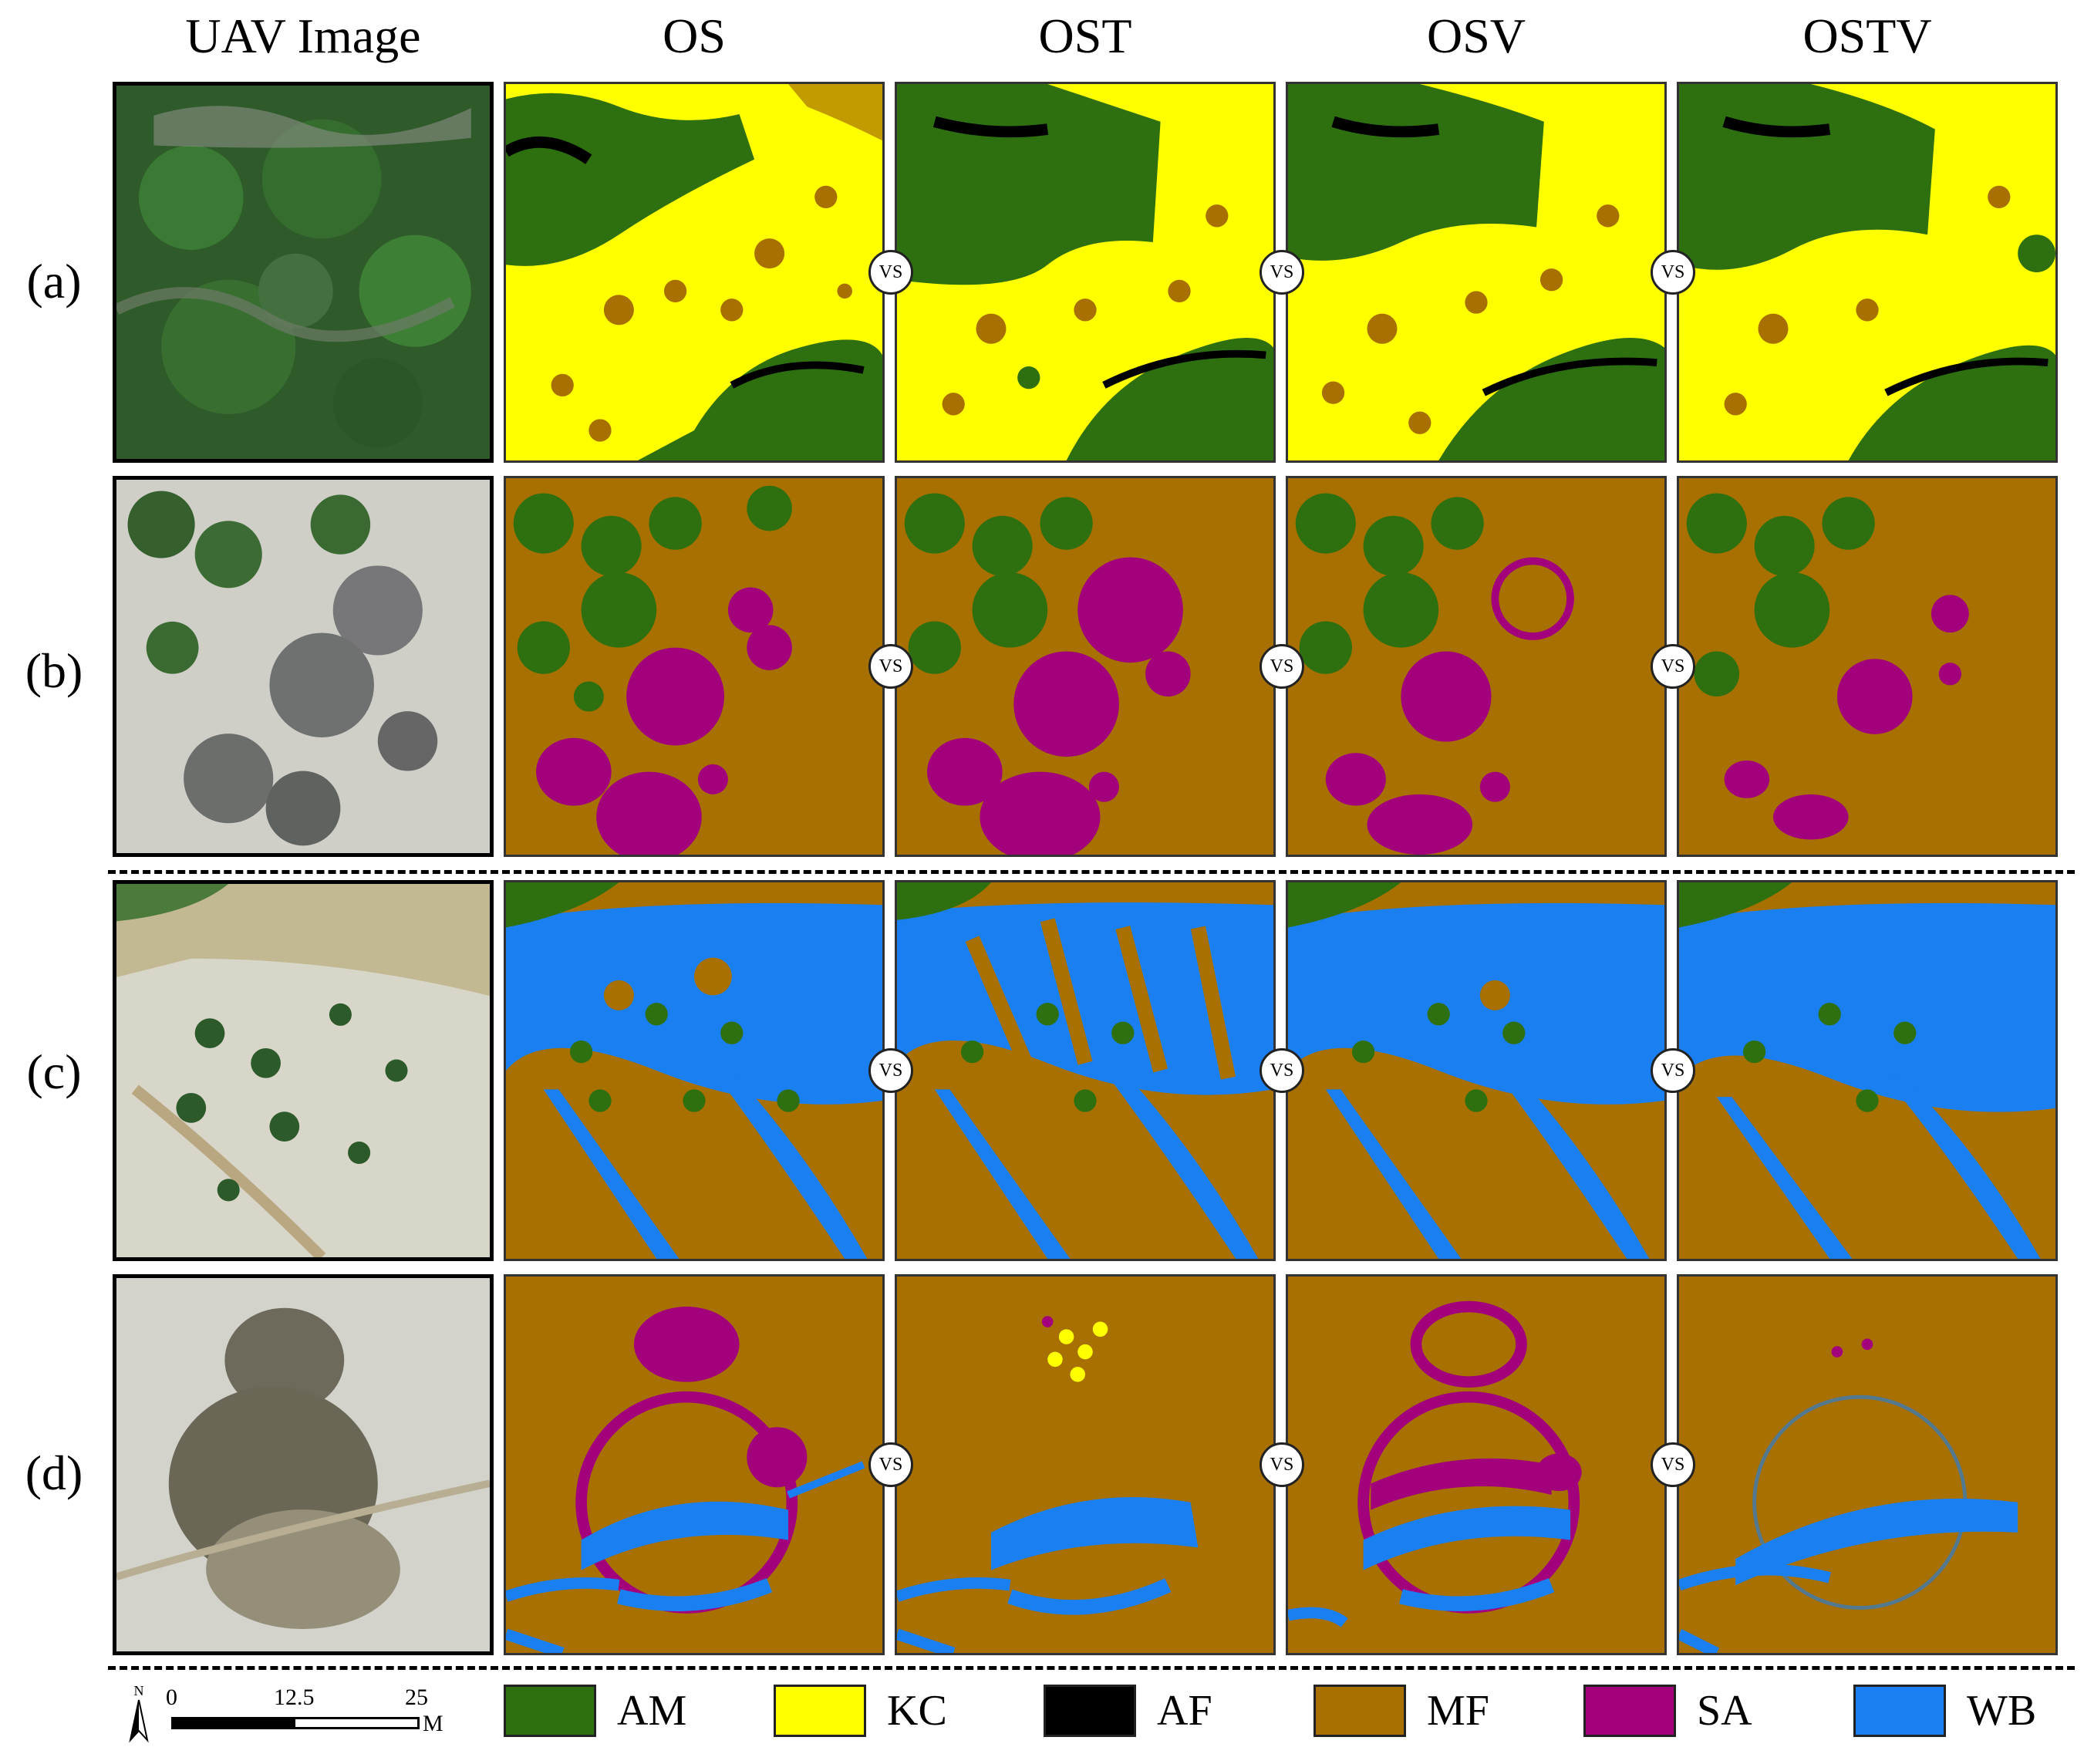 The width and height of the screenshot is (2084, 1764). Describe the element at coordinates (1458, 1711) in the screenshot. I see `legend-label-mf: MF` at that location.